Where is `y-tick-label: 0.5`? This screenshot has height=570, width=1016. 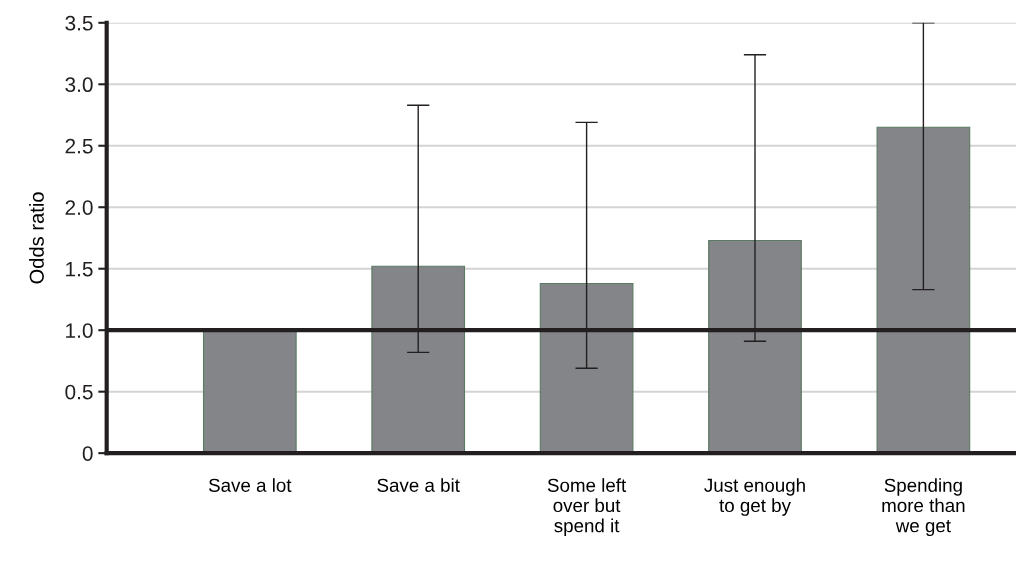 y-tick-label: 0.5 is located at coordinates (79, 392).